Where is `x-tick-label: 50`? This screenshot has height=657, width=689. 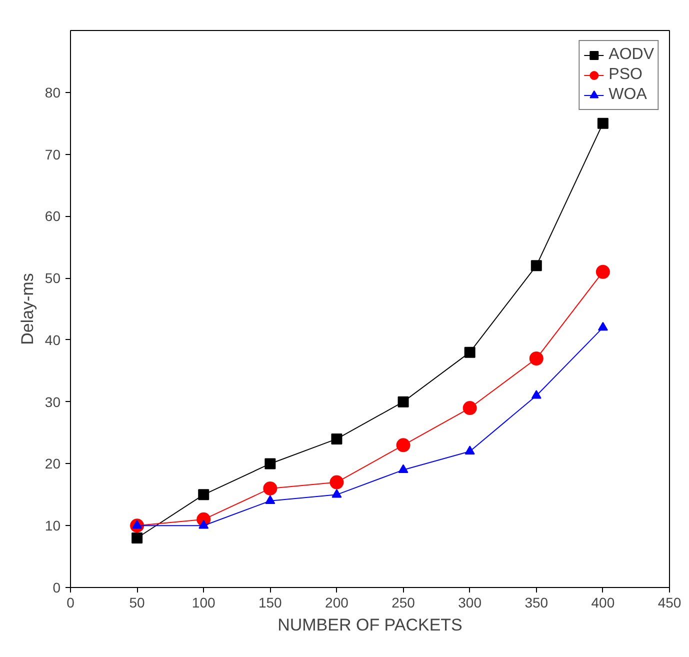
x-tick-label: 50 is located at coordinates (137, 602).